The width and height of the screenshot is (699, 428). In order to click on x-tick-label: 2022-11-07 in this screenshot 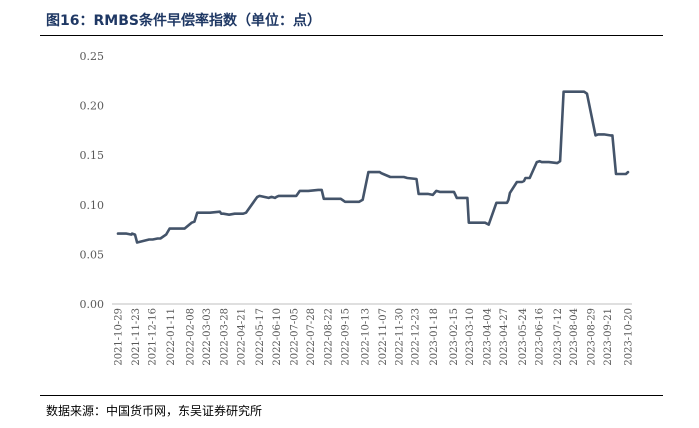, I will do `click(383, 337)`.